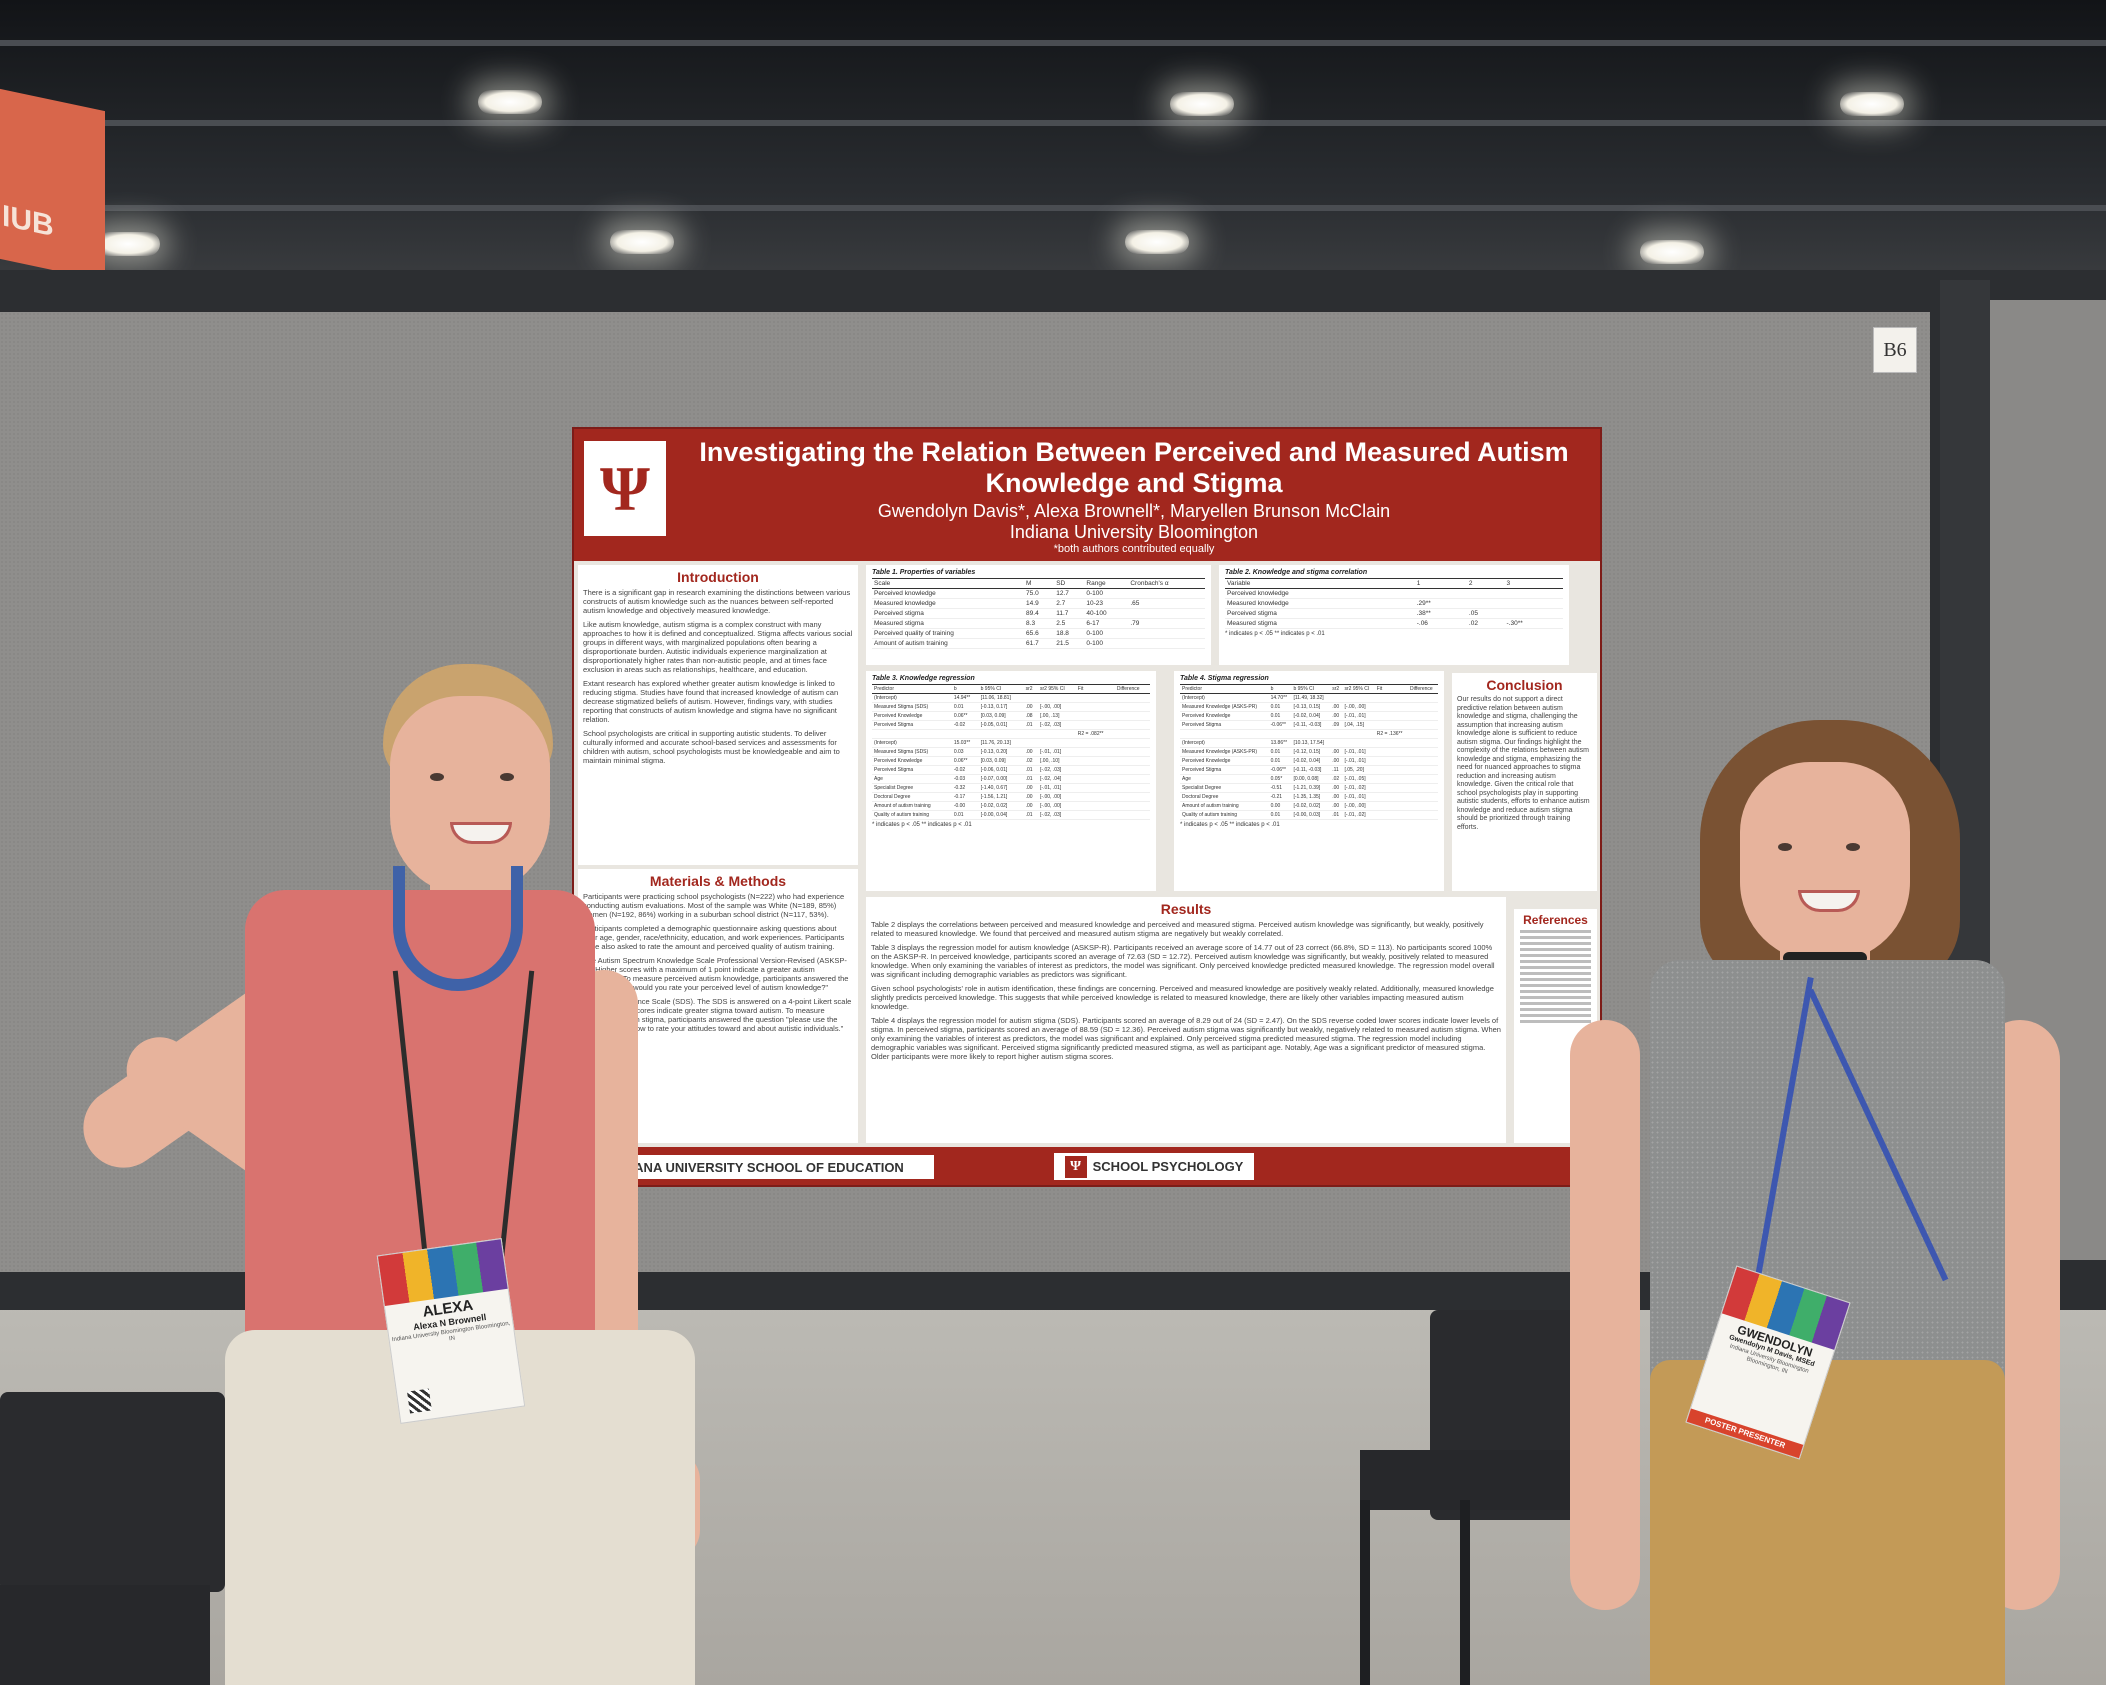  I want to click on table-cell: [.04, .15], so click(1358, 725).